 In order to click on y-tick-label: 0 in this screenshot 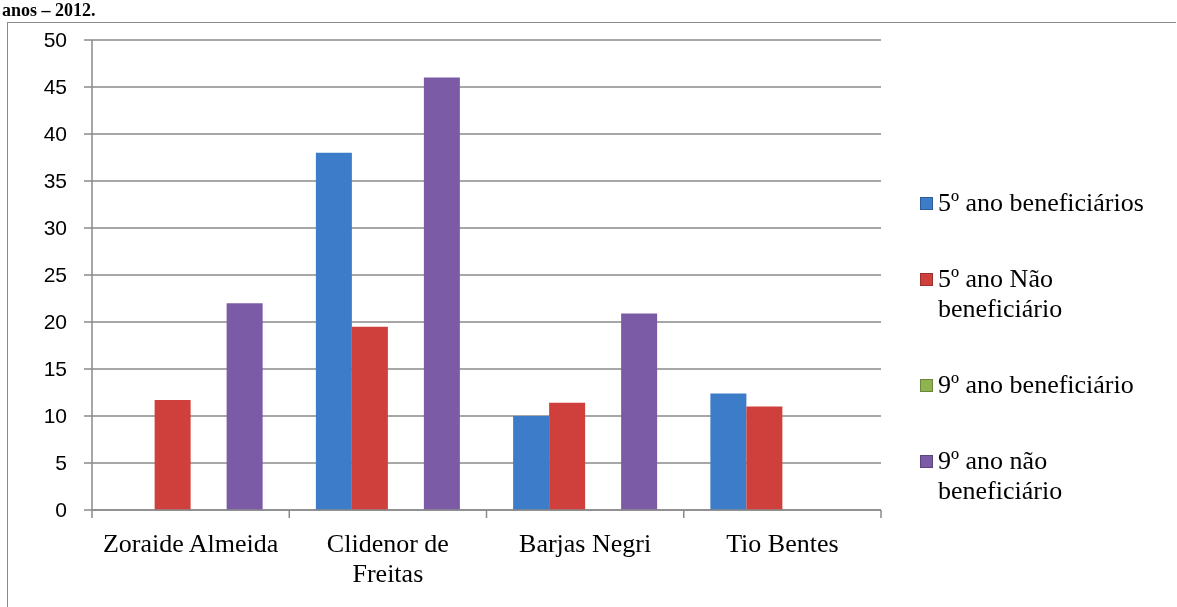, I will do `click(61, 510)`.